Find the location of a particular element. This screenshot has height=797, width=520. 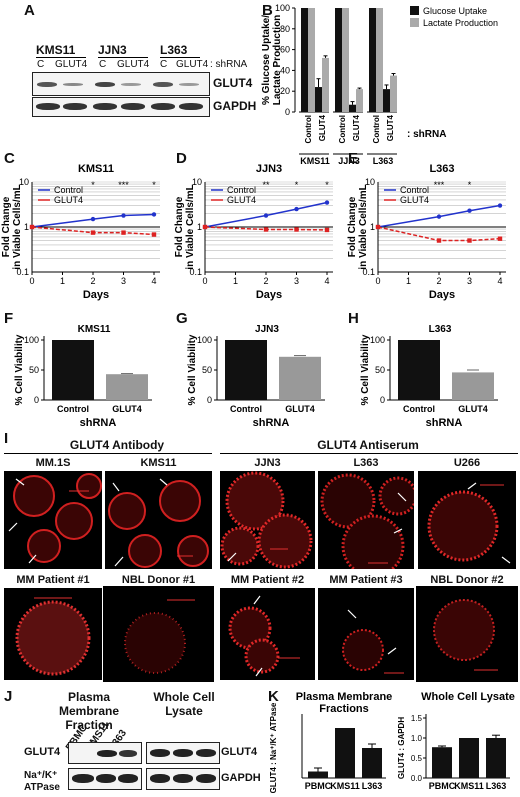

micrograph-label: MM Patient #2 is located at coordinates (267, 580).